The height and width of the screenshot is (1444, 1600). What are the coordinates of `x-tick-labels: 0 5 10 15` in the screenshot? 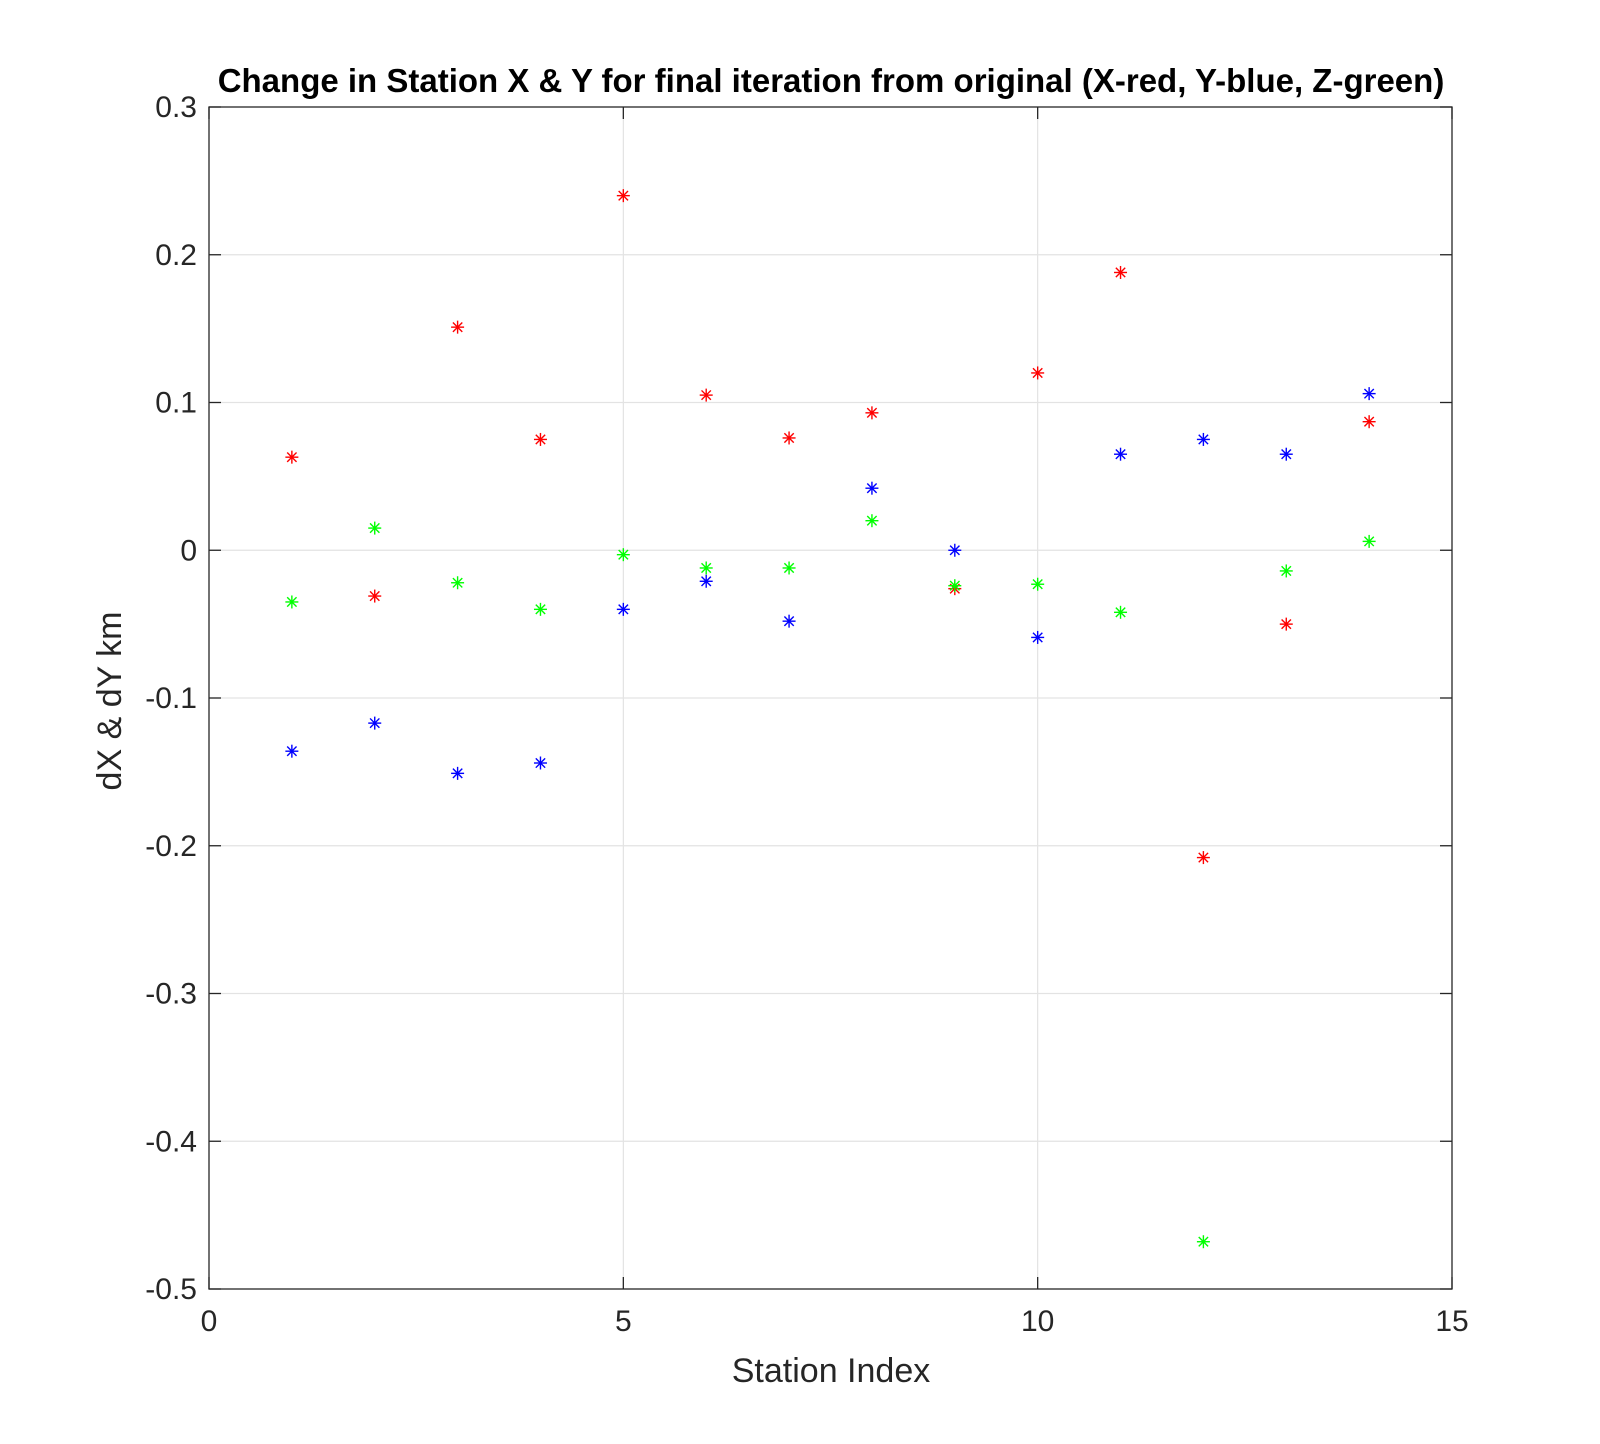 It's located at (835, 1321).